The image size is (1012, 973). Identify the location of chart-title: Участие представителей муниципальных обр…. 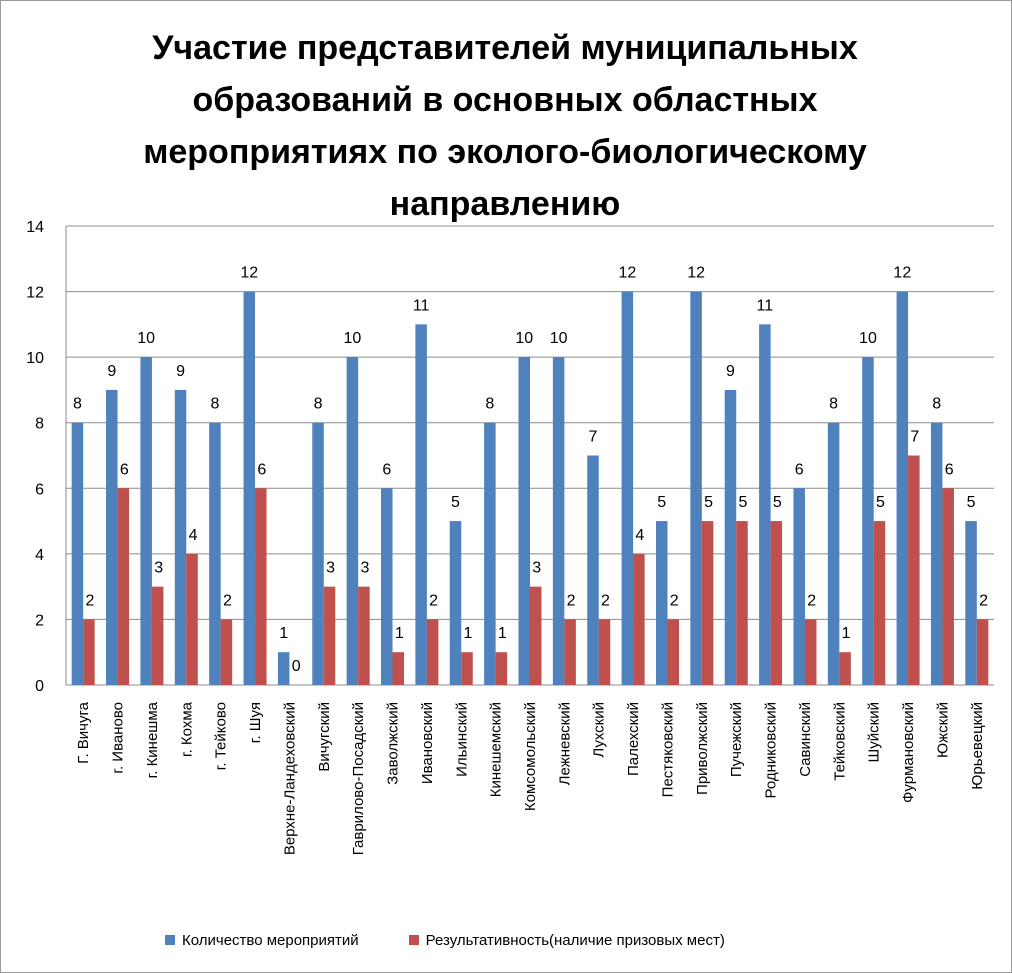
(505, 126).